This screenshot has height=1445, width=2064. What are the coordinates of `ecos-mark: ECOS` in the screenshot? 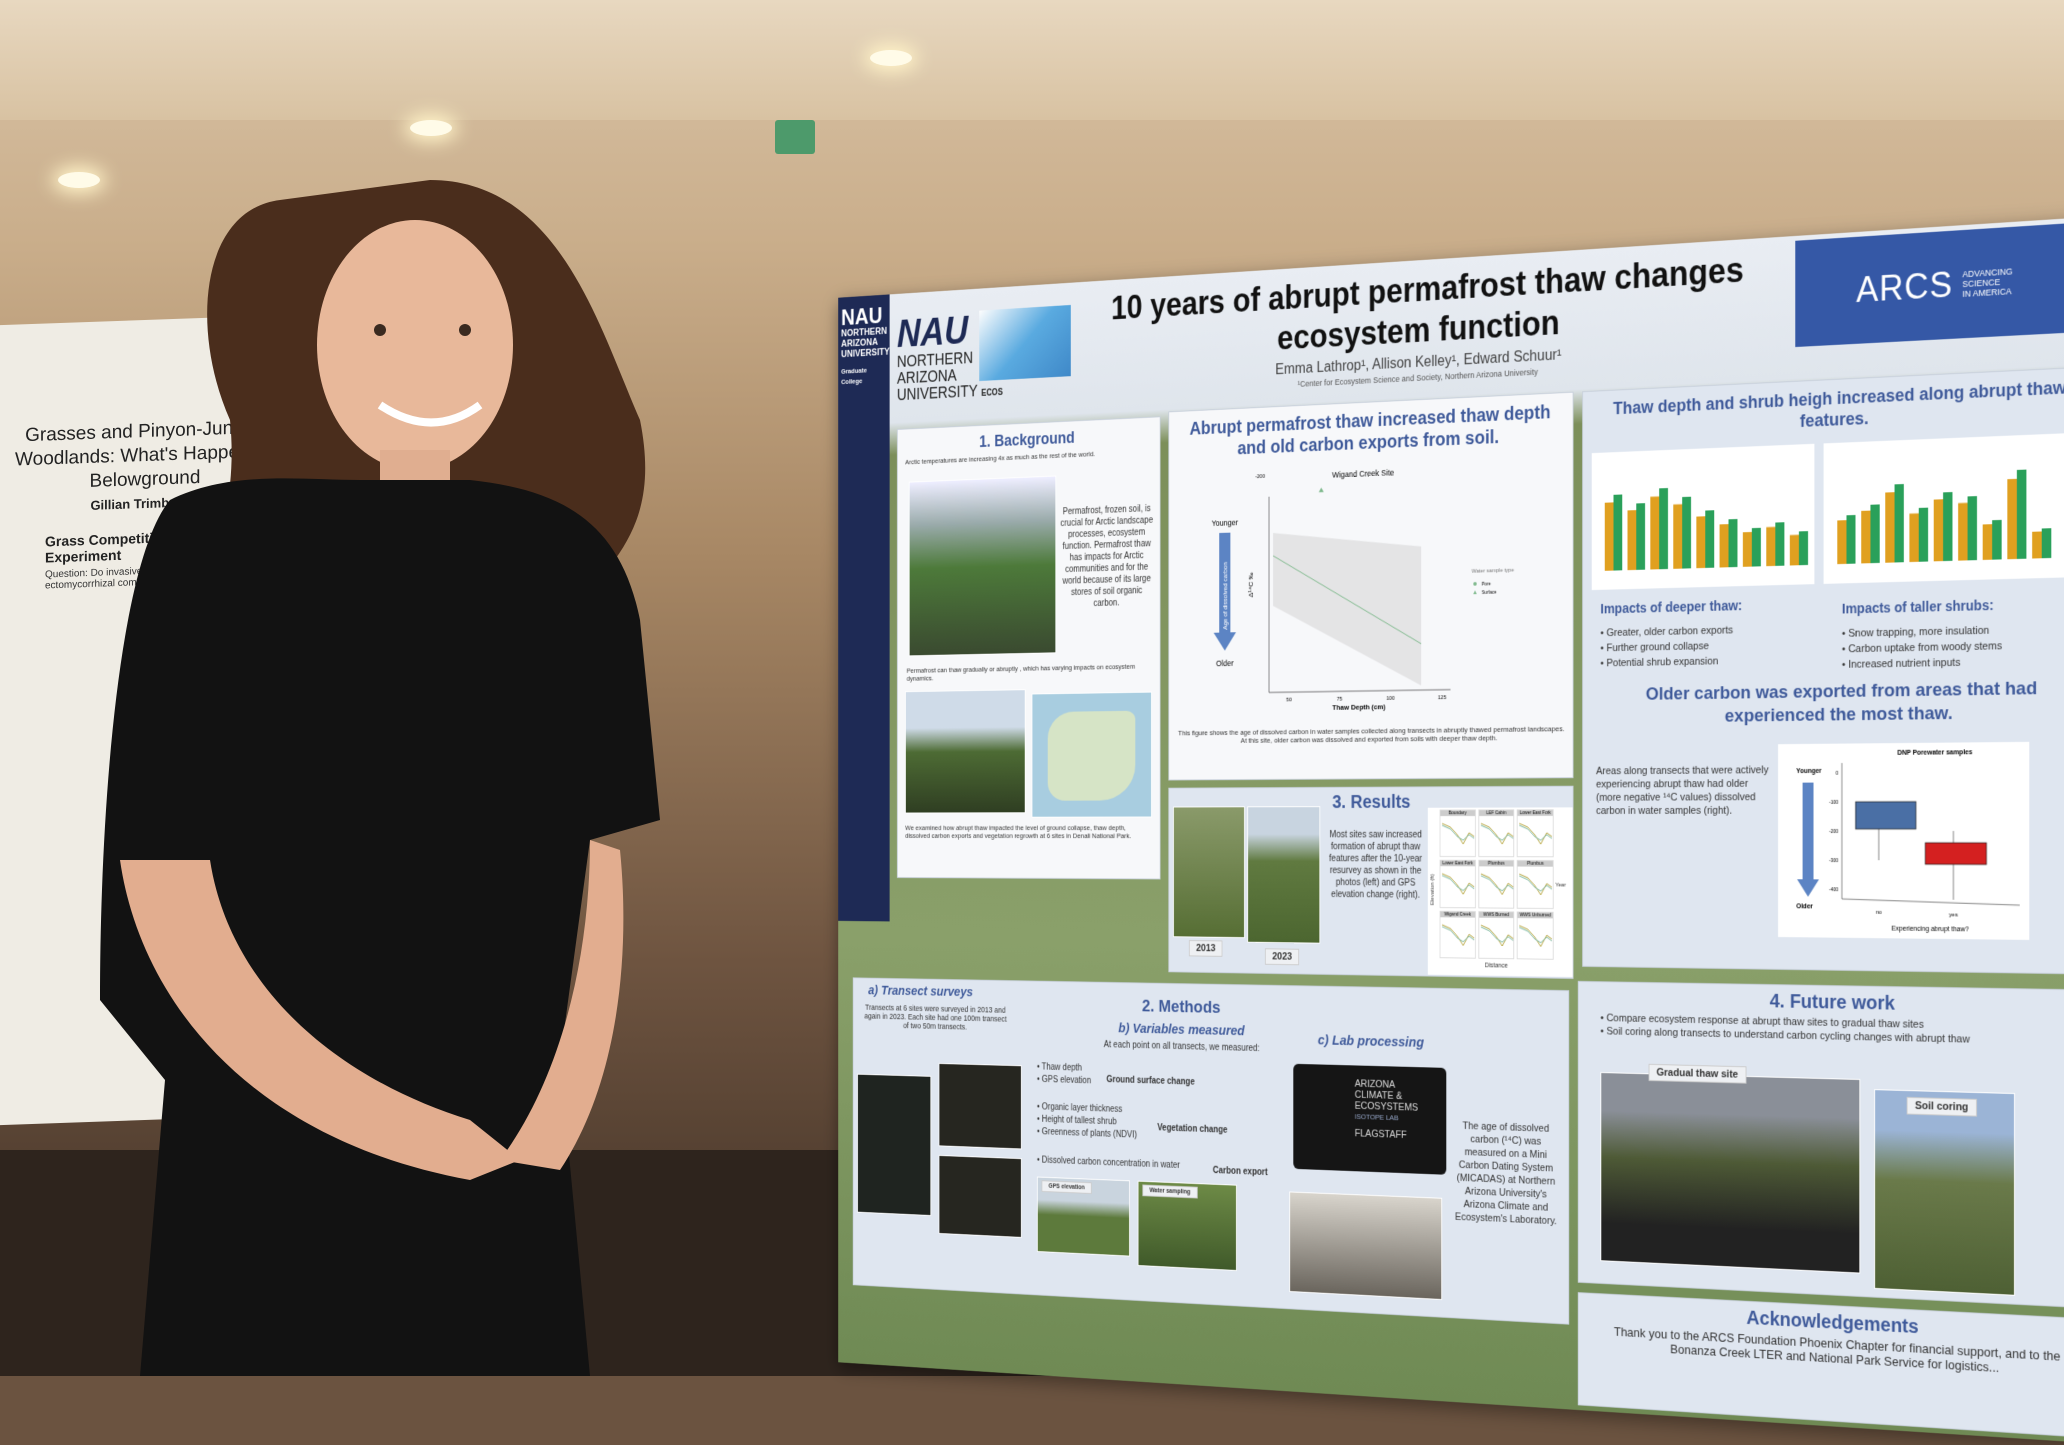 It's located at (992, 393).